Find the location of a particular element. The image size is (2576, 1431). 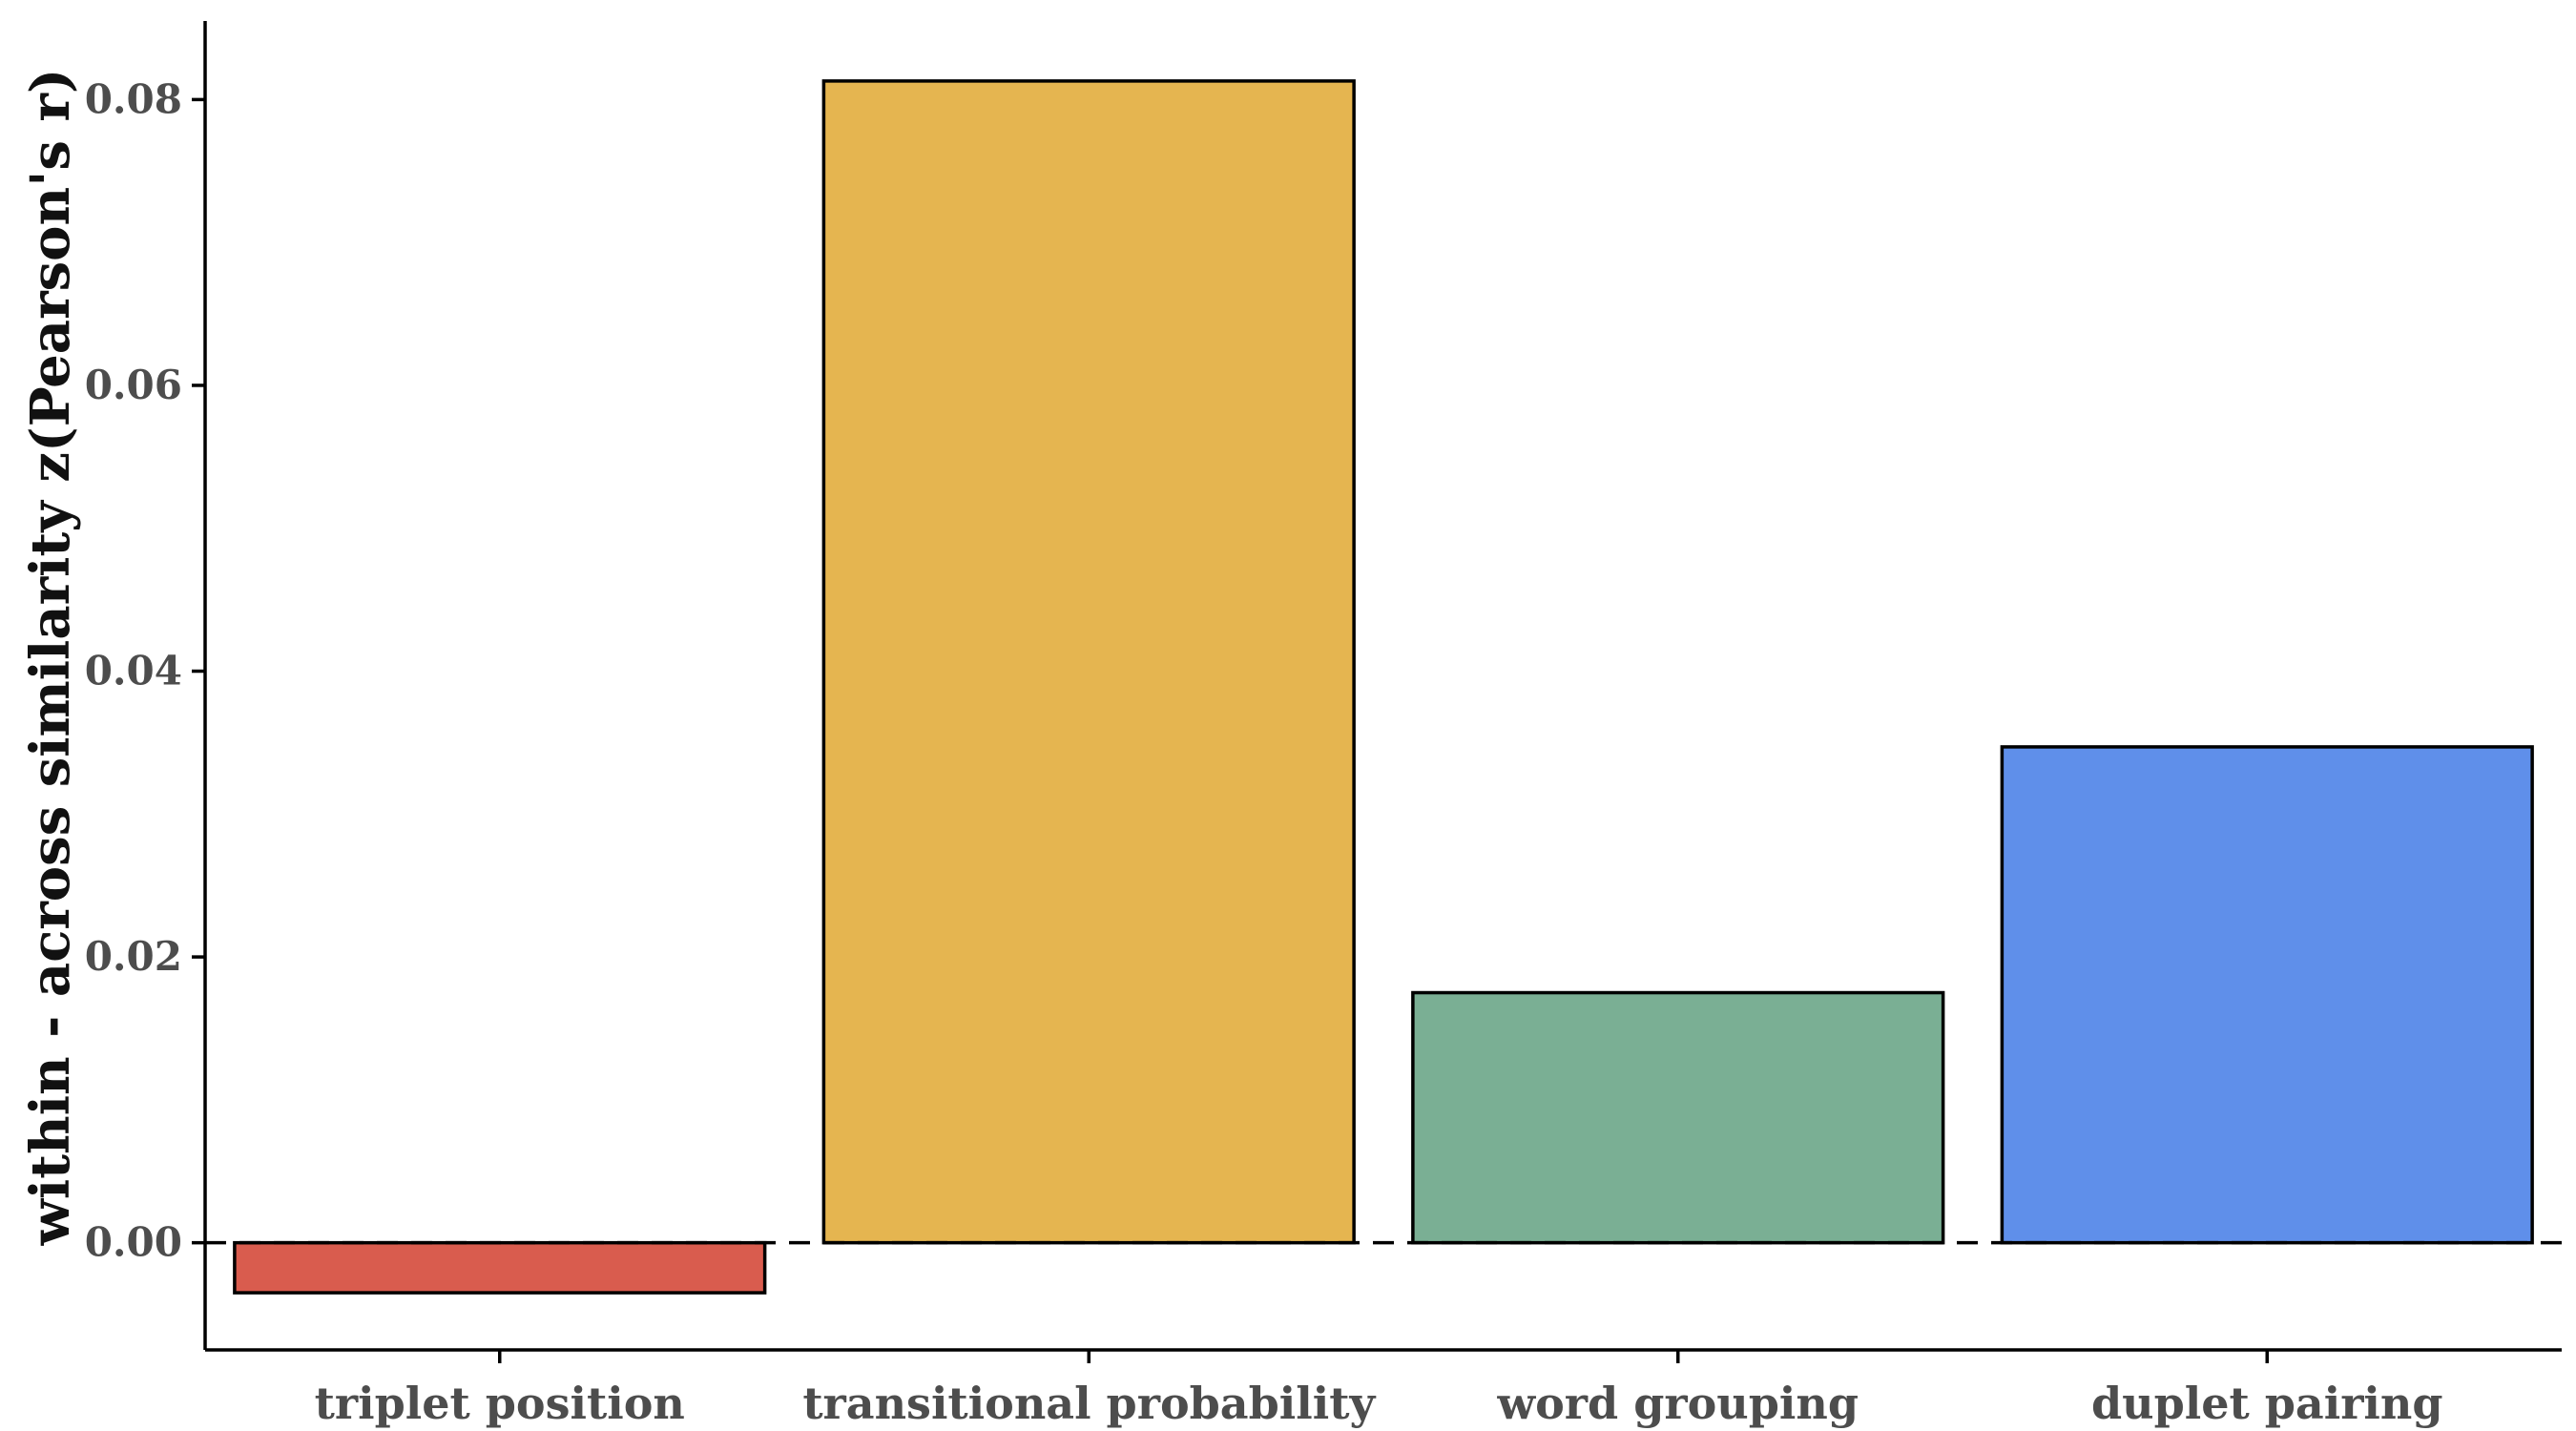

y-axis-ticks: 0.00 0.02 0.04 0.06 0.08 is located at coordinates (145, 670).